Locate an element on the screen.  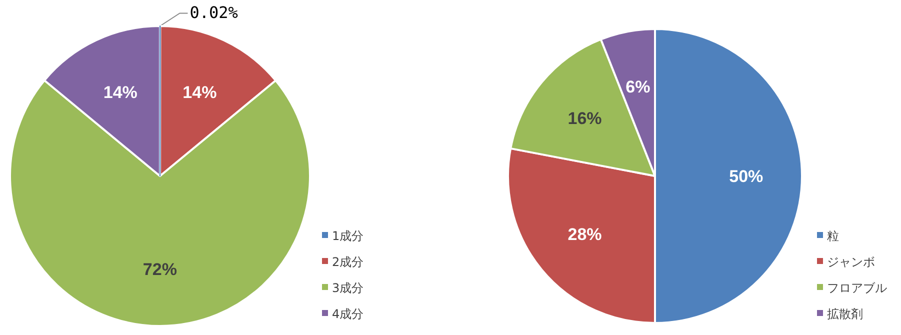
legend-label: ジャンボ is located at coordinates (851, 262).